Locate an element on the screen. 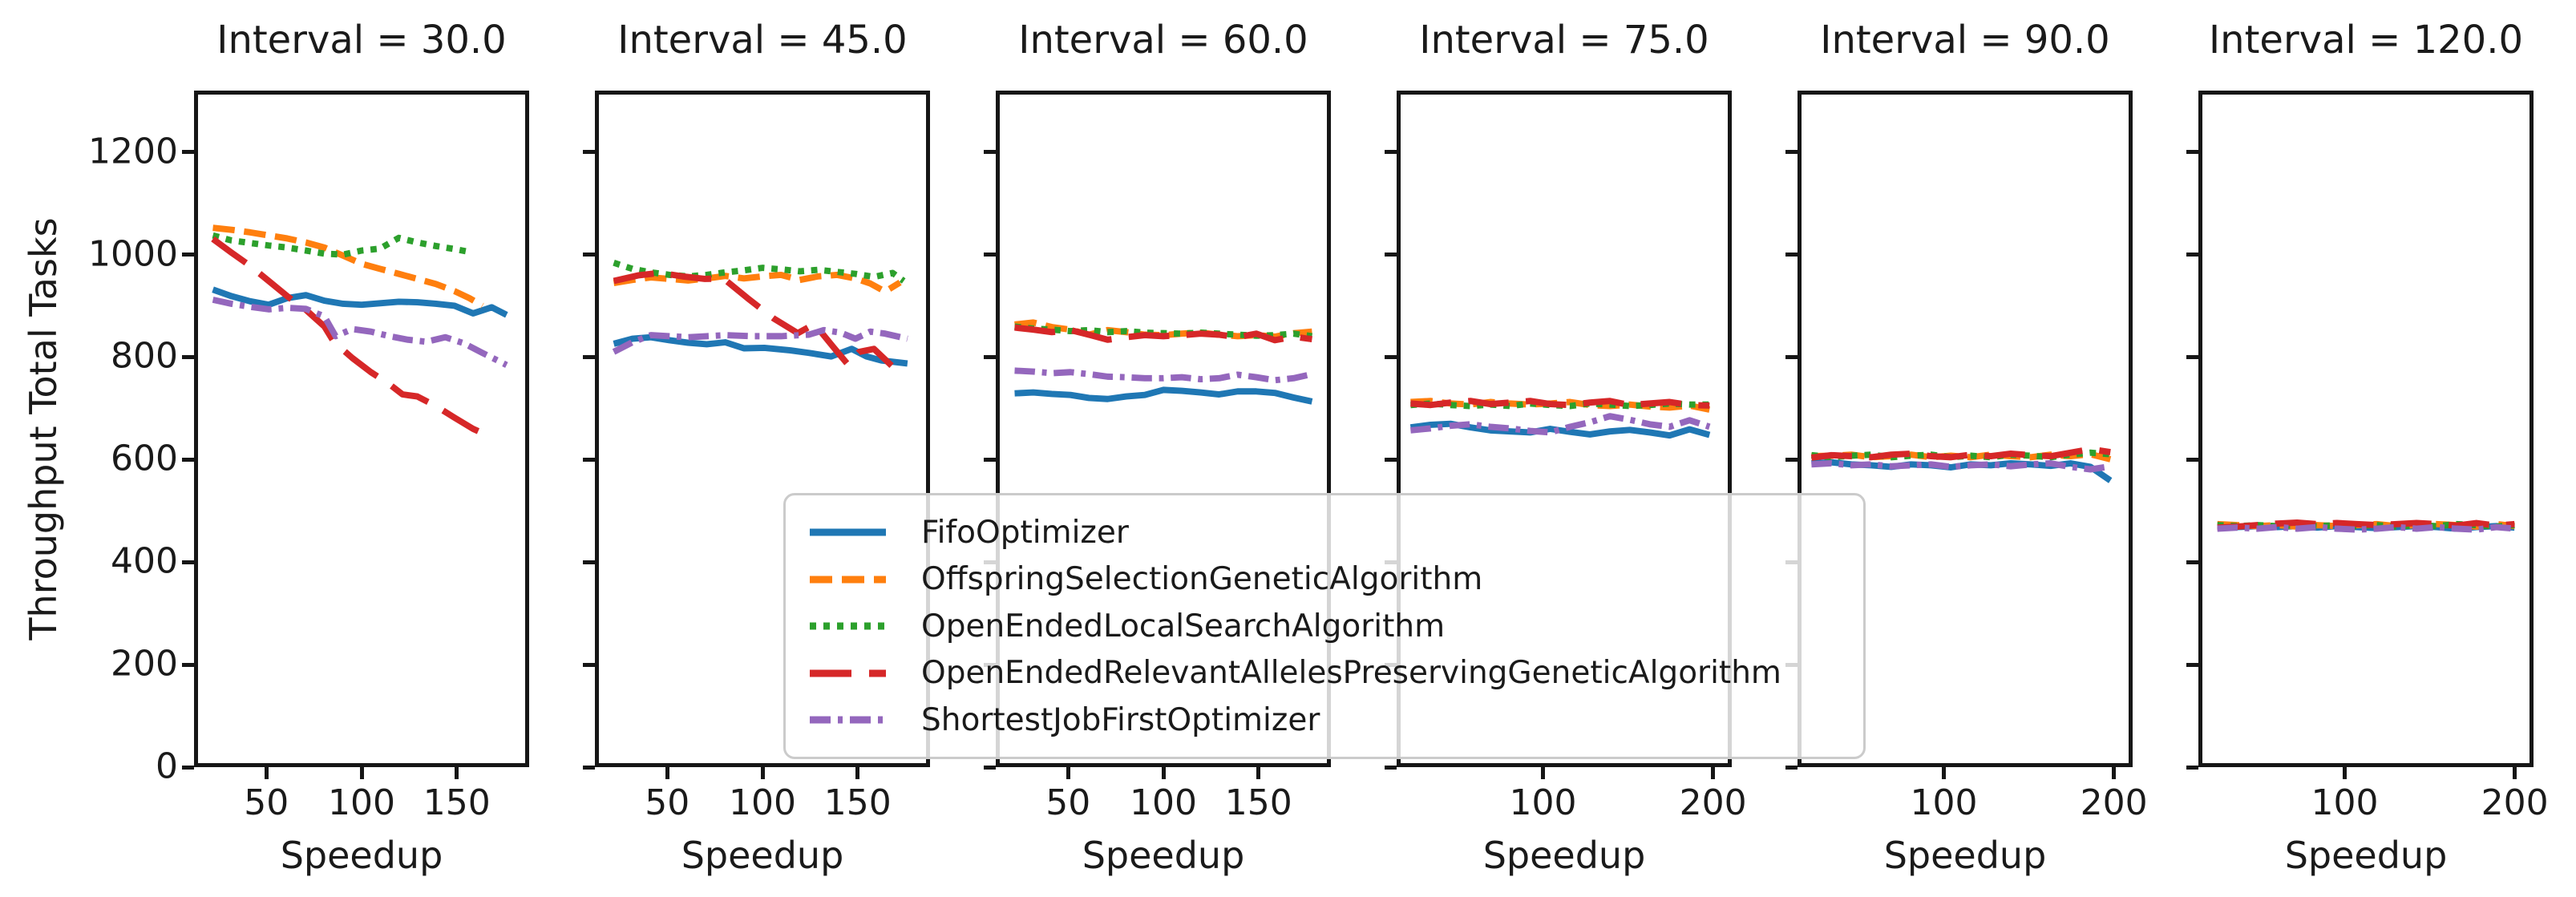 This screenshot has width=2576, height=897. legend-line-sample-FifoOptimizer is located at coordinates (848, 532).